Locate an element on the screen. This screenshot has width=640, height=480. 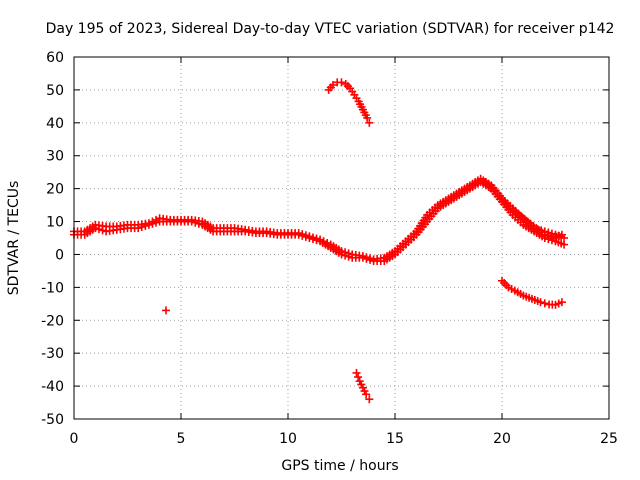
x-tick-label: 15 is located at coordinates (395, 439).